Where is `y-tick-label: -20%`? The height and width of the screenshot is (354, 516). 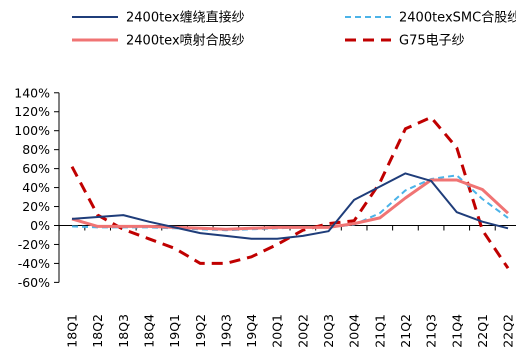 y-tick-label: -20% is located at coordinates (34, 244).